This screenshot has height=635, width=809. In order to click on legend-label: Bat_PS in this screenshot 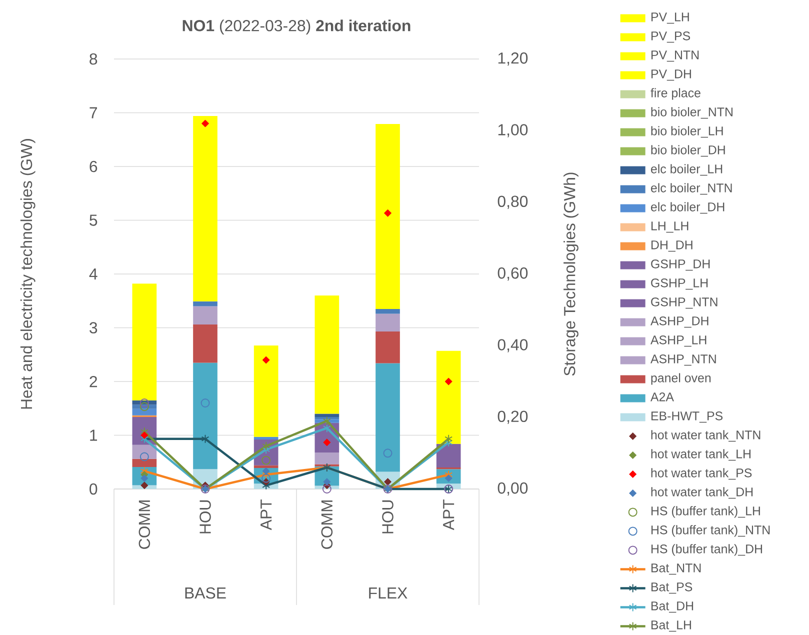, I will do `click(671, 588)`.